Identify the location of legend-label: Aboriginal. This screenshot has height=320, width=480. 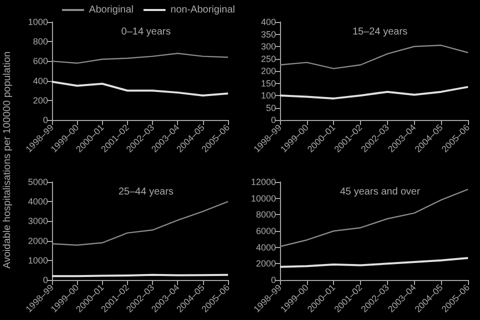
(111, 10).